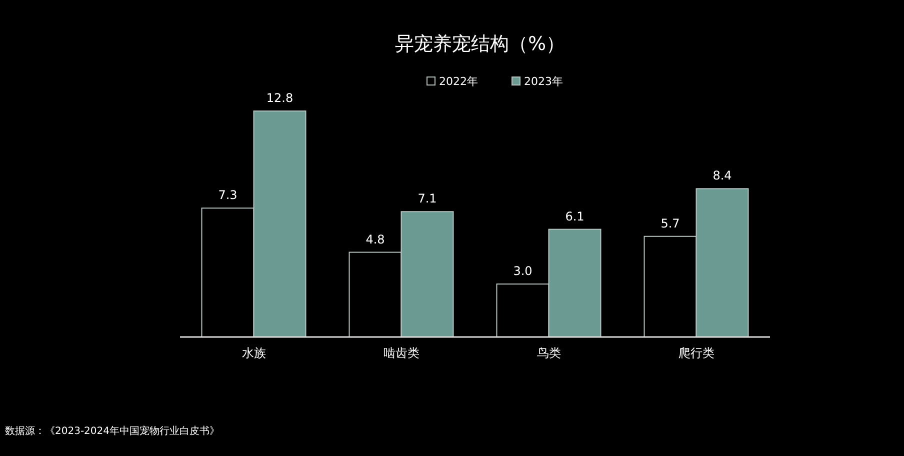 The width and height of the screenshot is (904, 456). Describe the element at coordinates (522, 271) in the screenshot. I see `data-label: 3.0` at that location.